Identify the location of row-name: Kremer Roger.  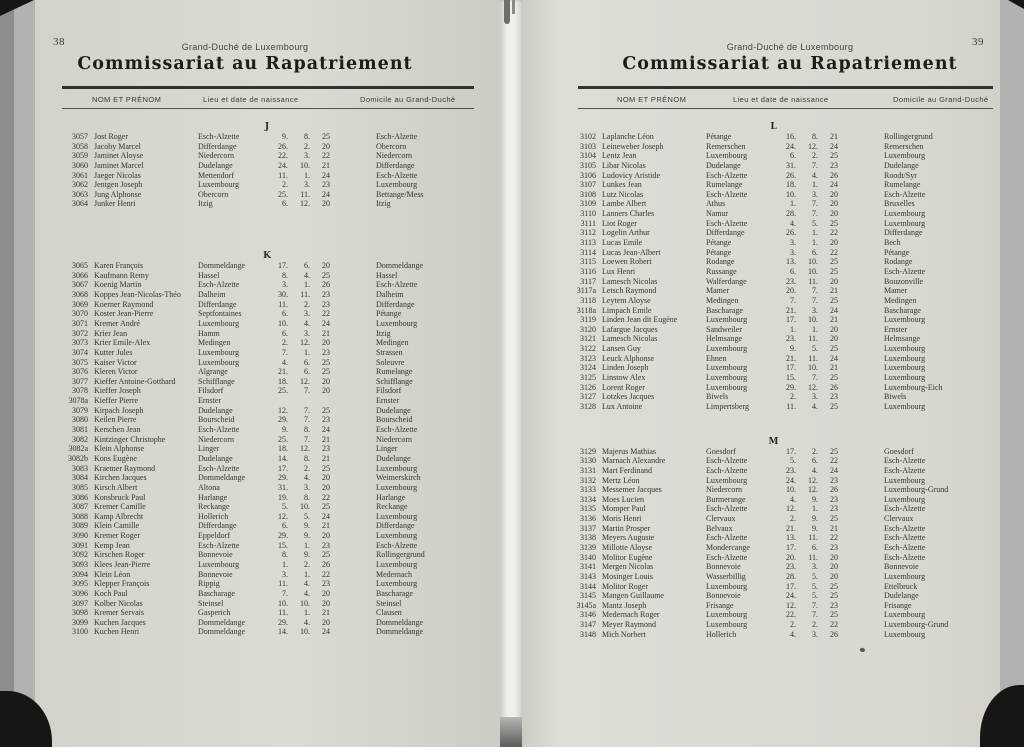
(117, 536).